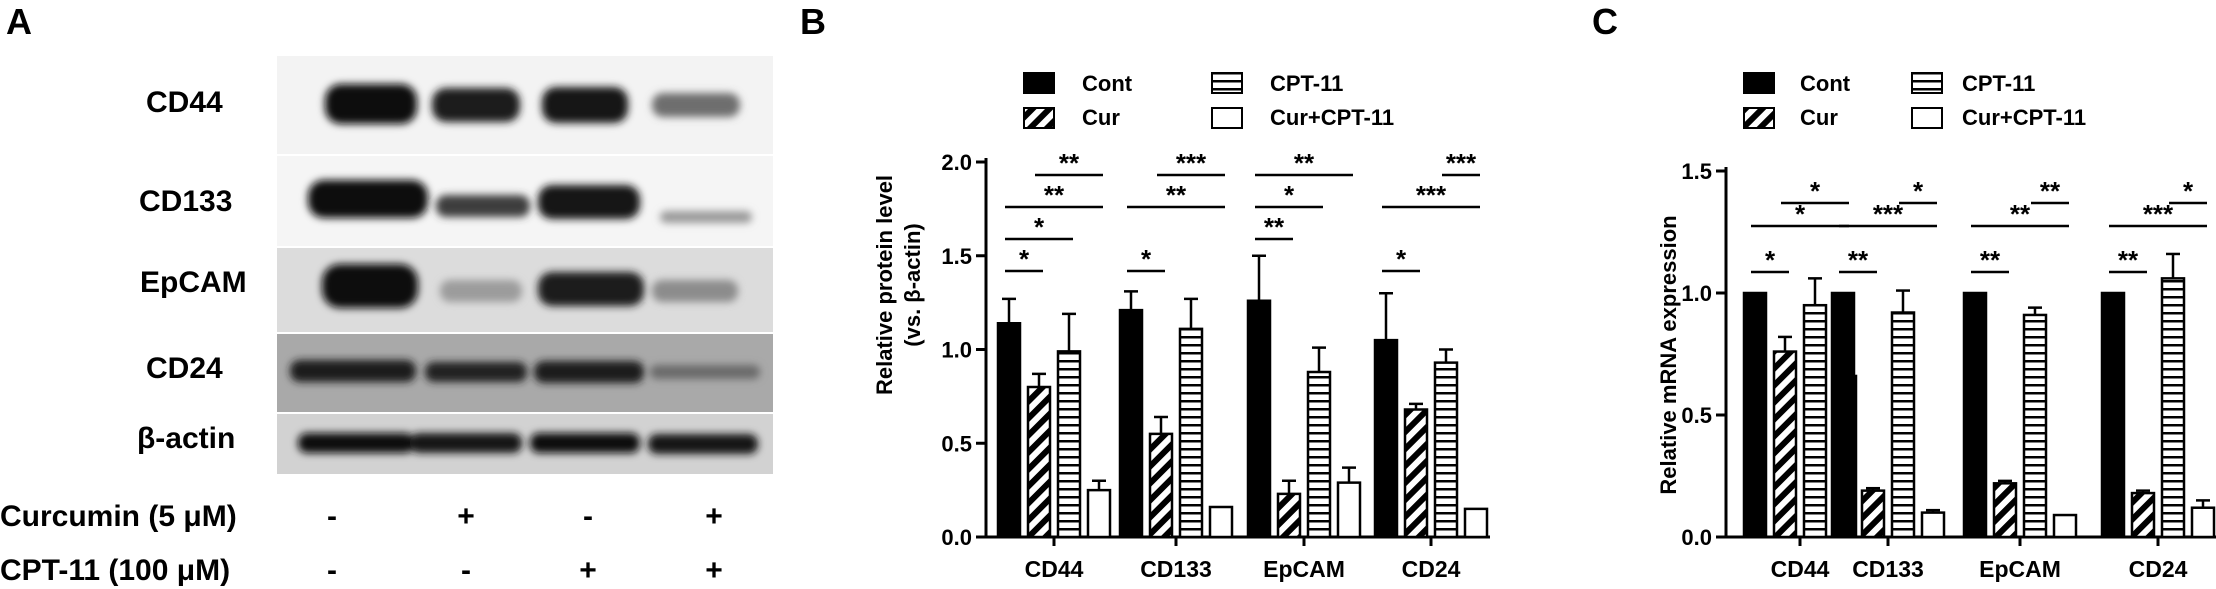  What do you see at coordinates (956, 350) in the screenshot?
I see `chart-b-ytick-label: 1.0` at bounding box center [956, 350].